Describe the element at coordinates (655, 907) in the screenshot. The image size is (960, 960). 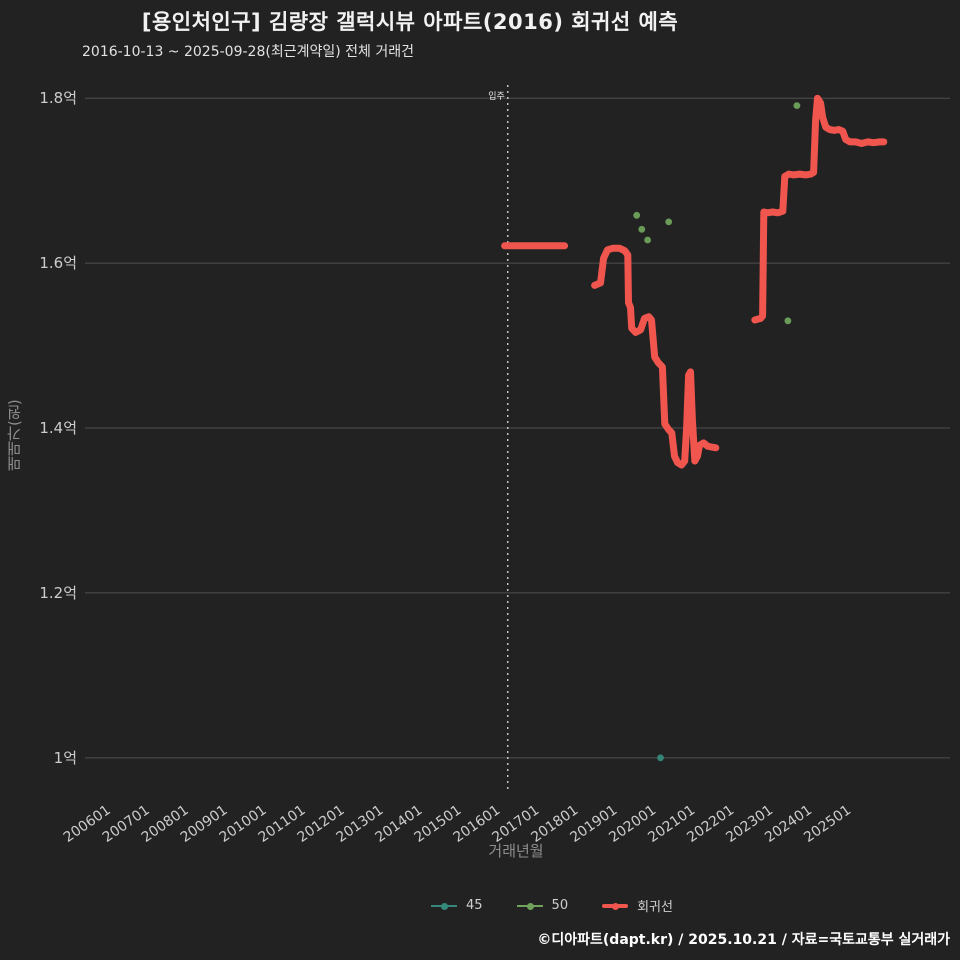
I see `legend-label: 회귀선` at that location.